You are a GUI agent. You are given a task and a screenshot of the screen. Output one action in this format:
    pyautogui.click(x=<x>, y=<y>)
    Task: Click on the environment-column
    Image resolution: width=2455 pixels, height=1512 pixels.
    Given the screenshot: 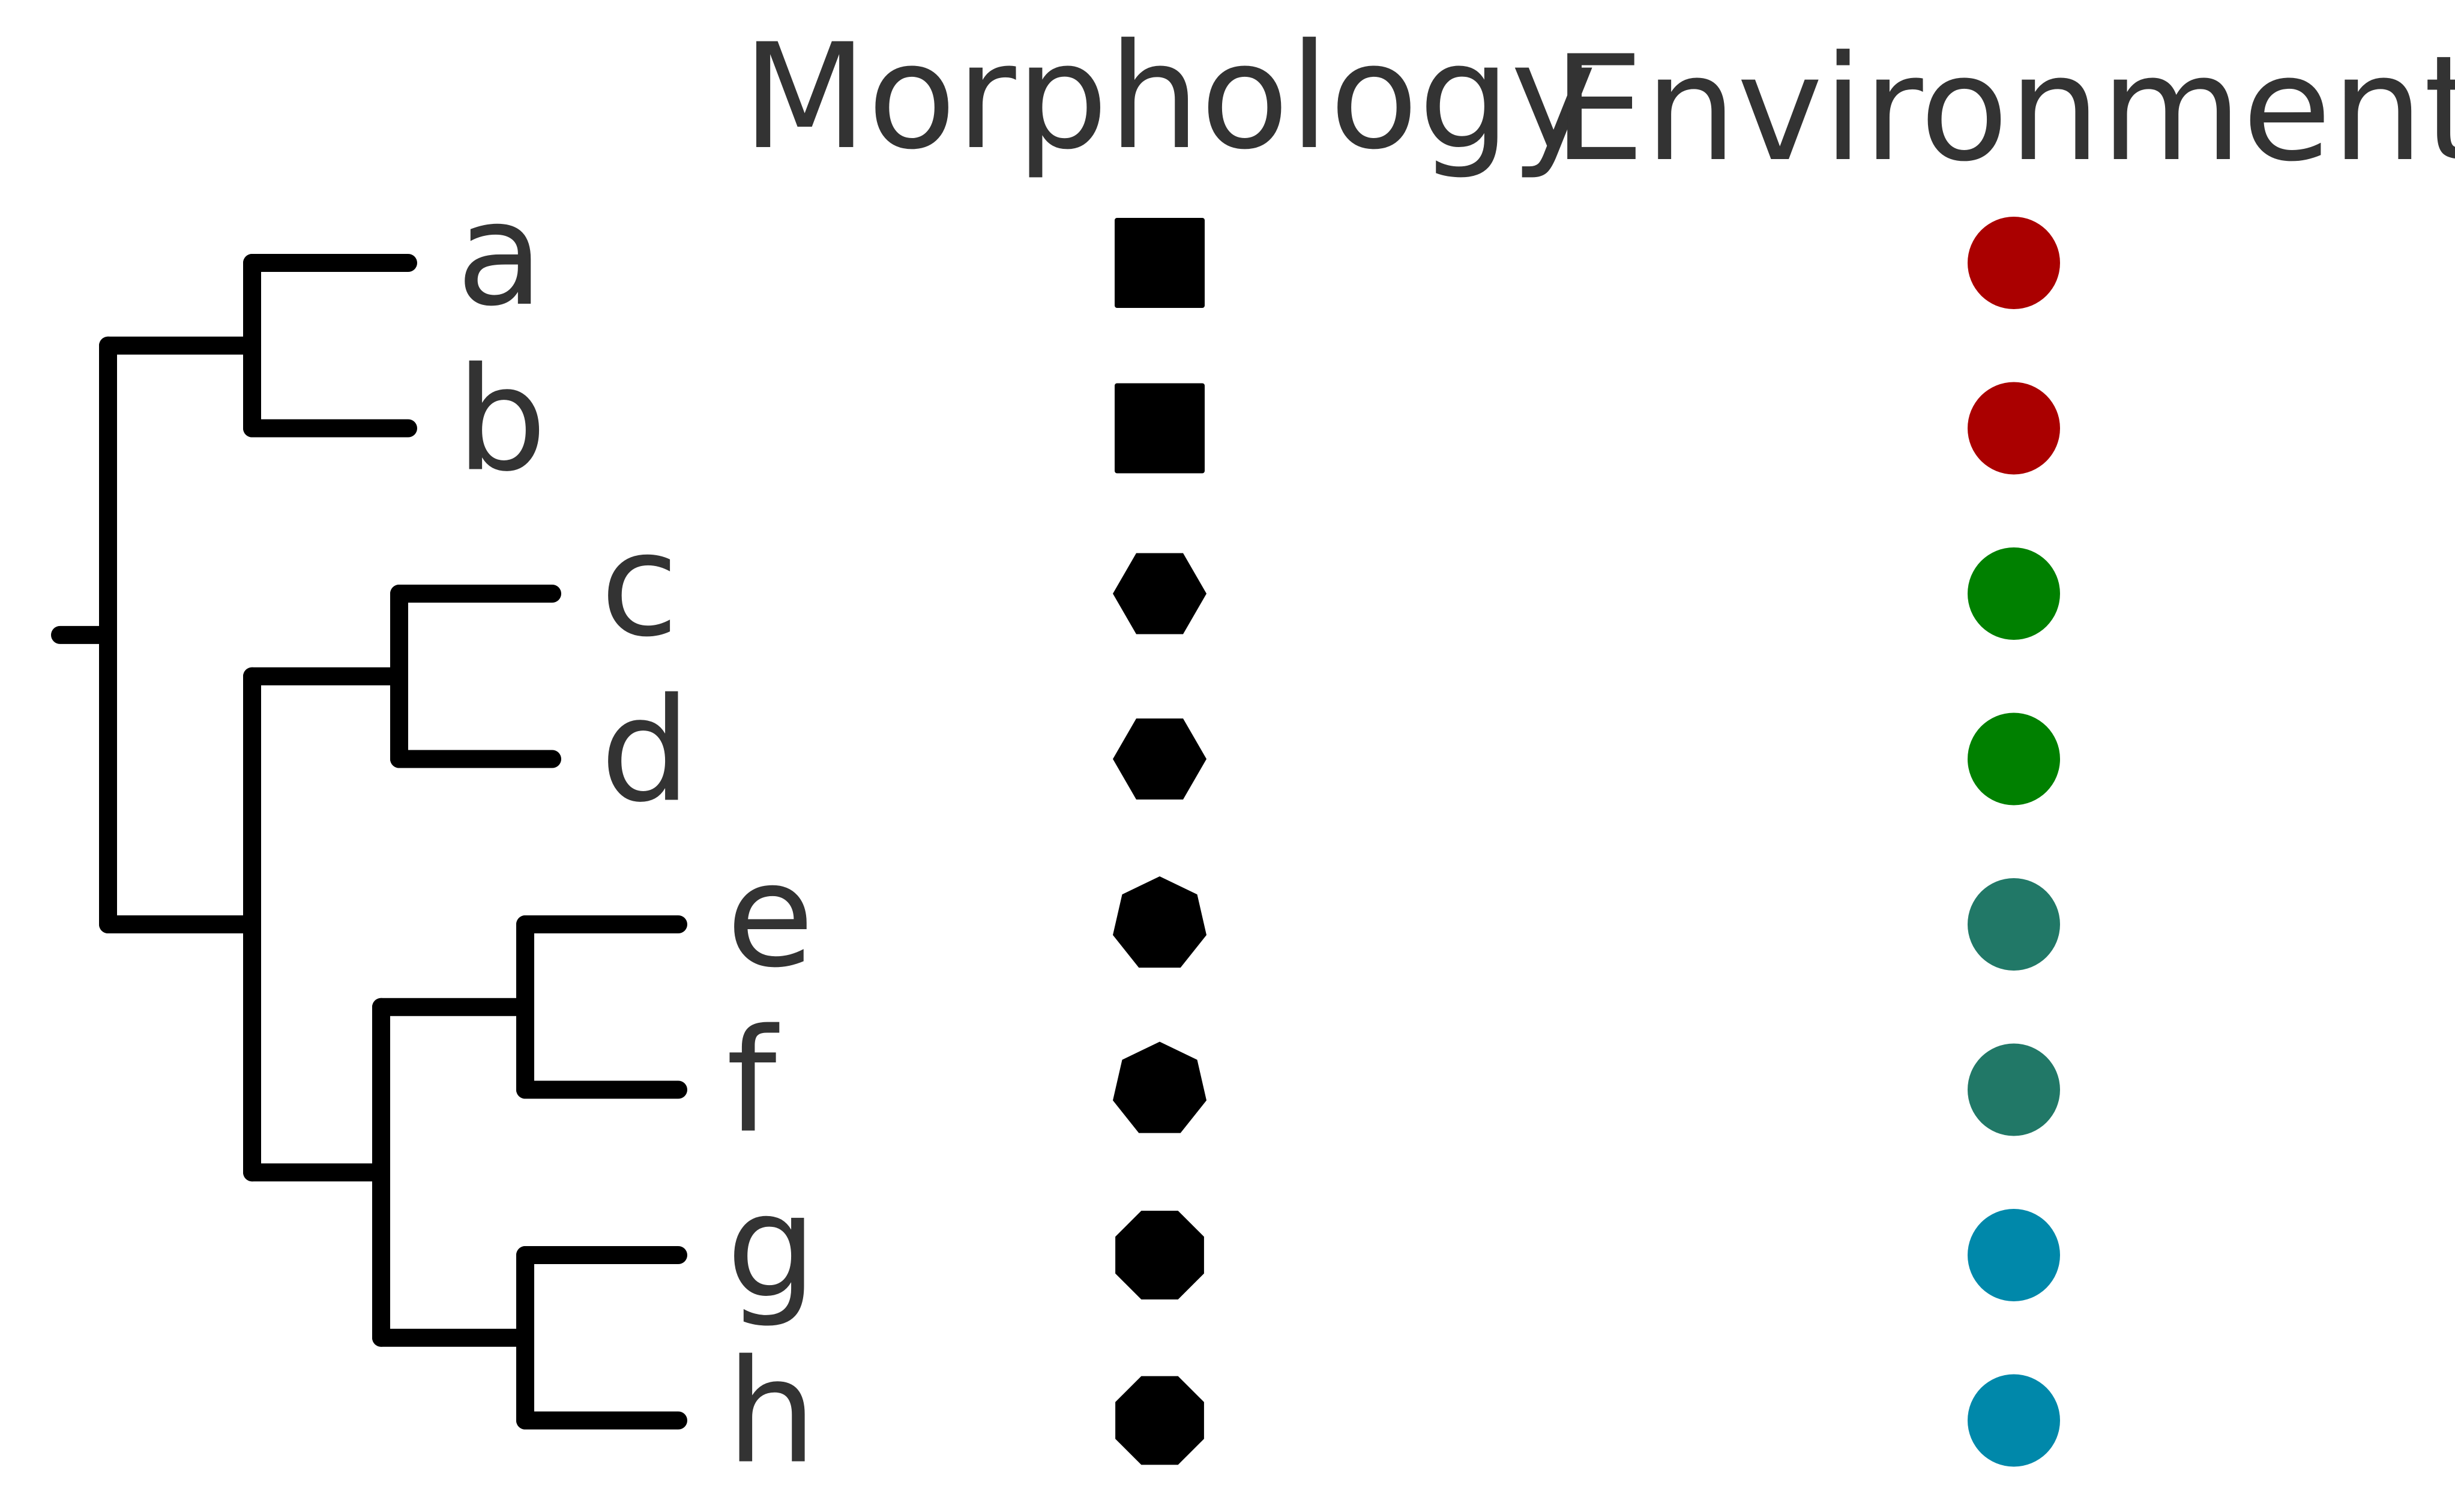 What is the action you would take?
    pyautogui.click(x=2014, y=842)
    